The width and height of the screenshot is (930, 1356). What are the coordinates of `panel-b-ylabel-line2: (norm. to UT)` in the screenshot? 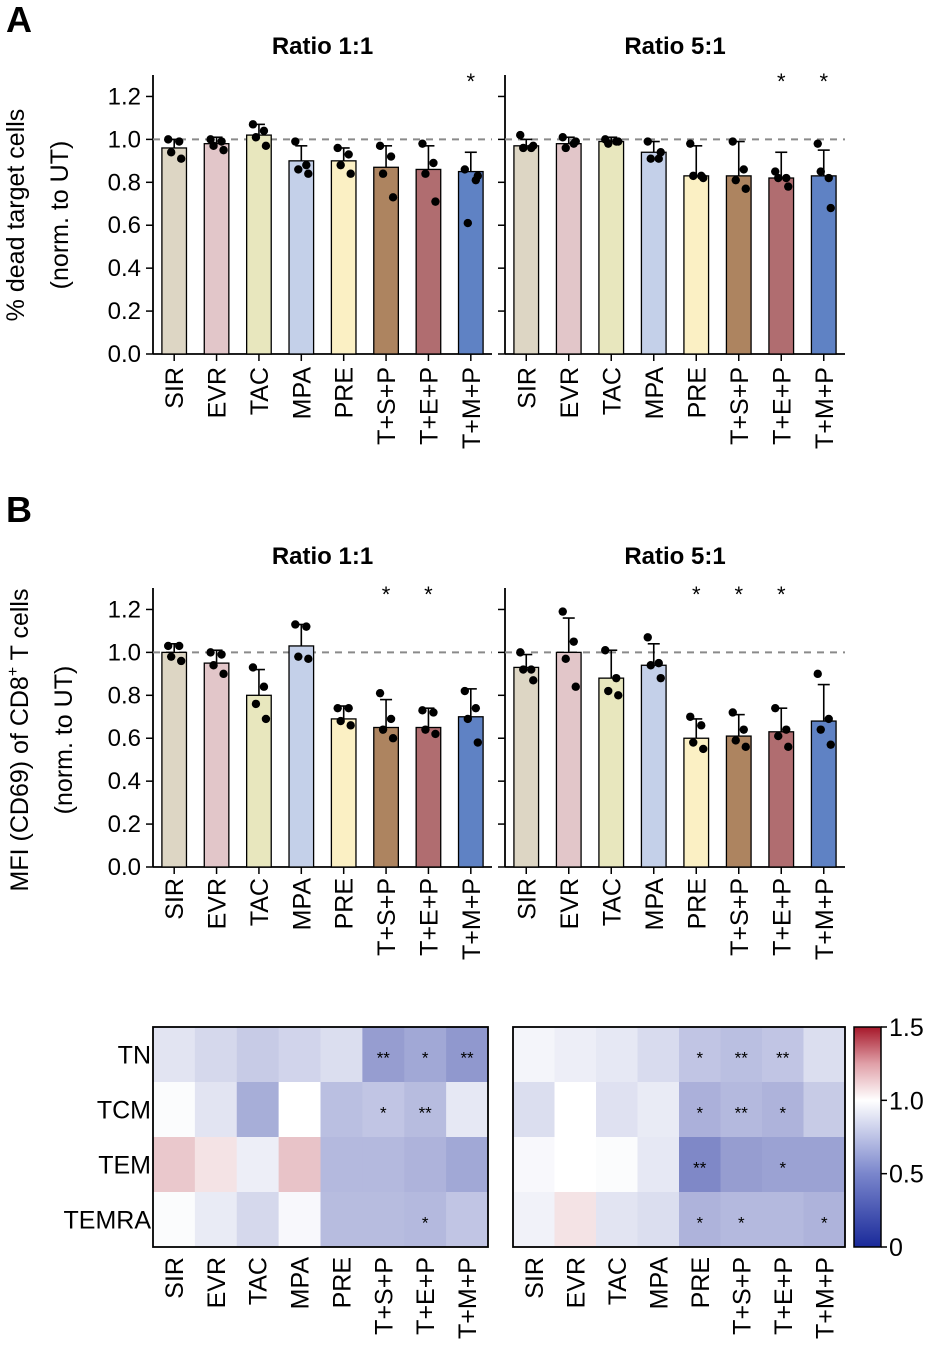 It's located at (64, 740).